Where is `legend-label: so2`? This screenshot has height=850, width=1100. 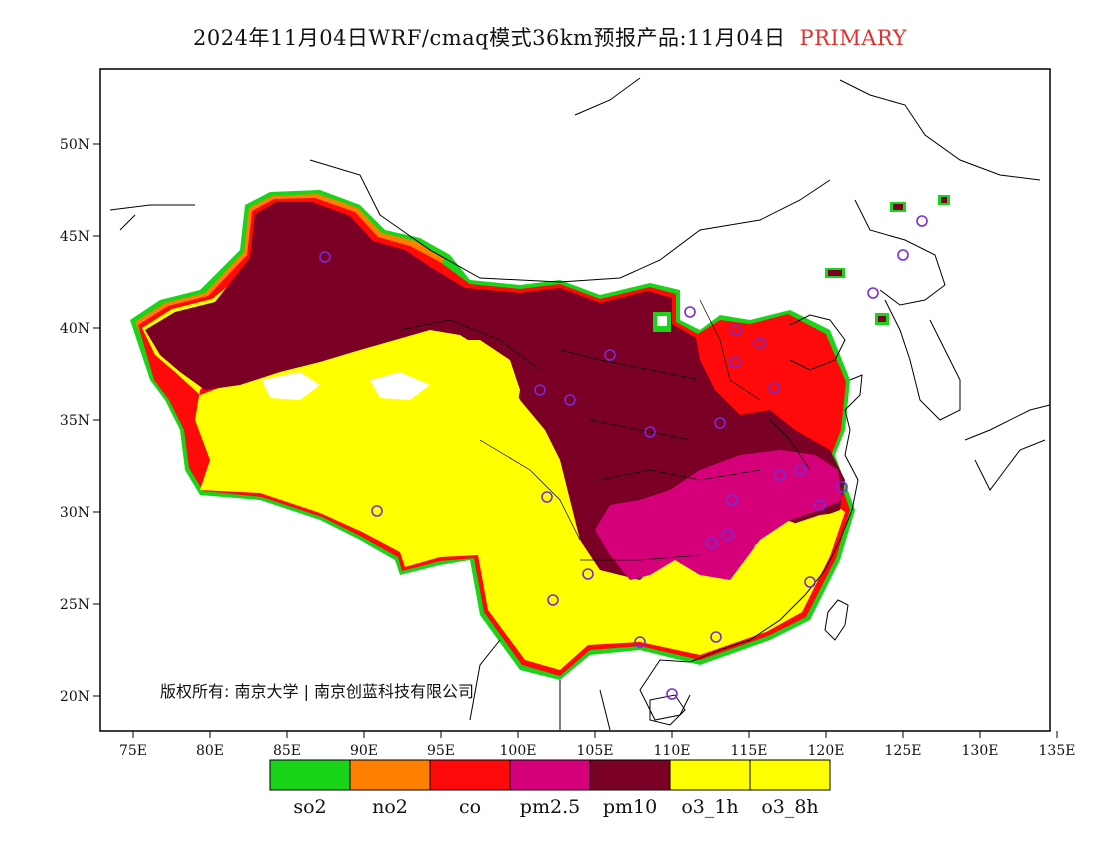 legend-label: so2 is located at coordinates (309, 807).